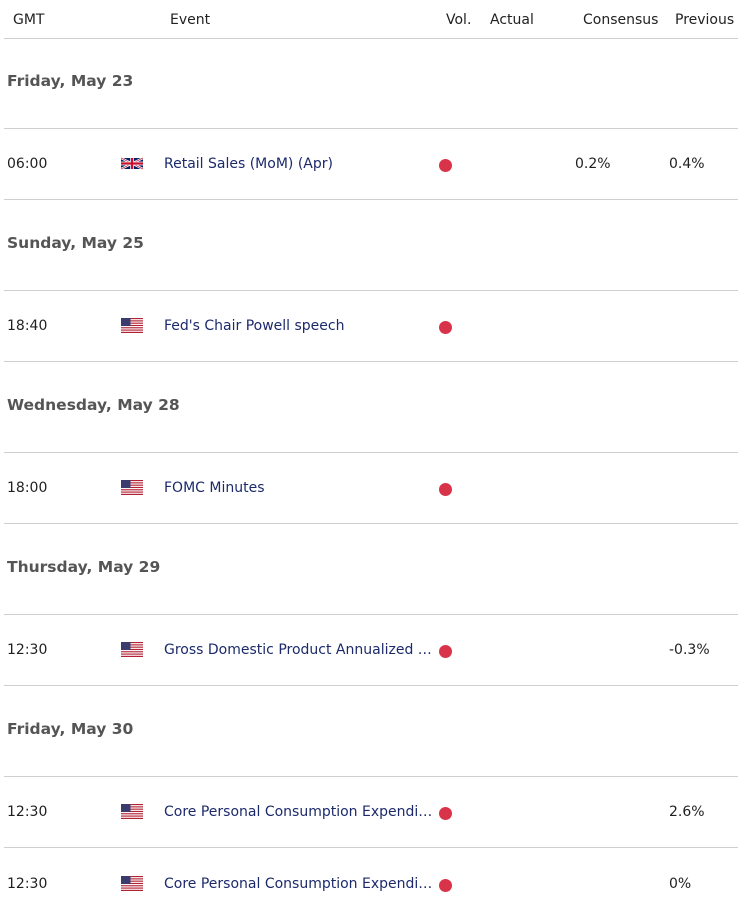 This screenshot has width=738, height=919. Describe the element at coordinates (254, 326) in the screenshot. I see `event-name-link: Fed's Chair Powell speech` at that location.